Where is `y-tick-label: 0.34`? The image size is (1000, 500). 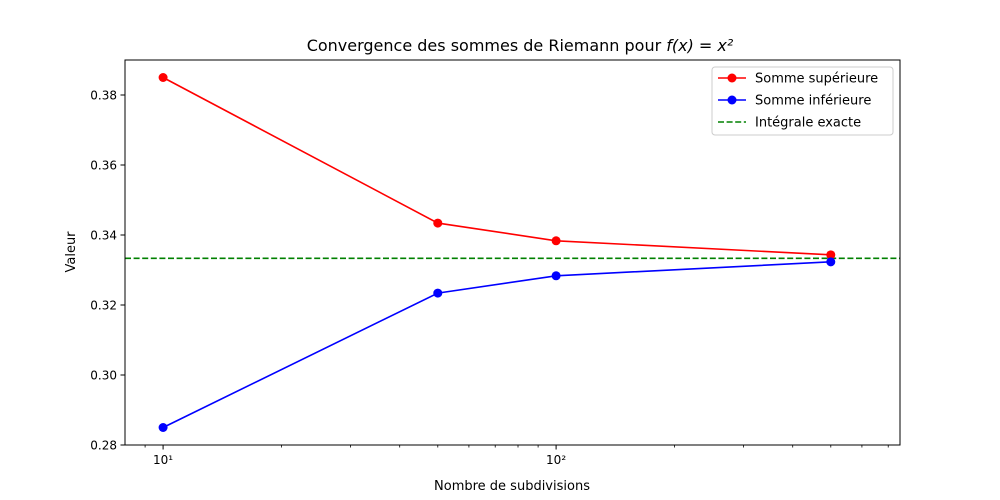
y-tick-label: 0.34 is located at coordinates (103, 236).